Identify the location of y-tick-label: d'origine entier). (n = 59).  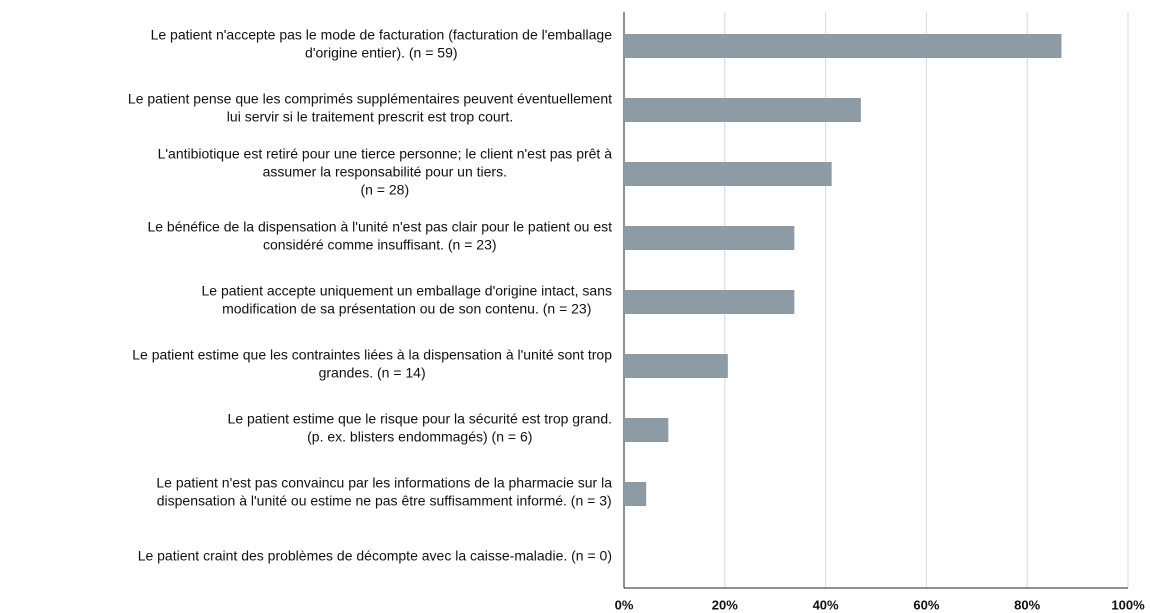
(381, 53).